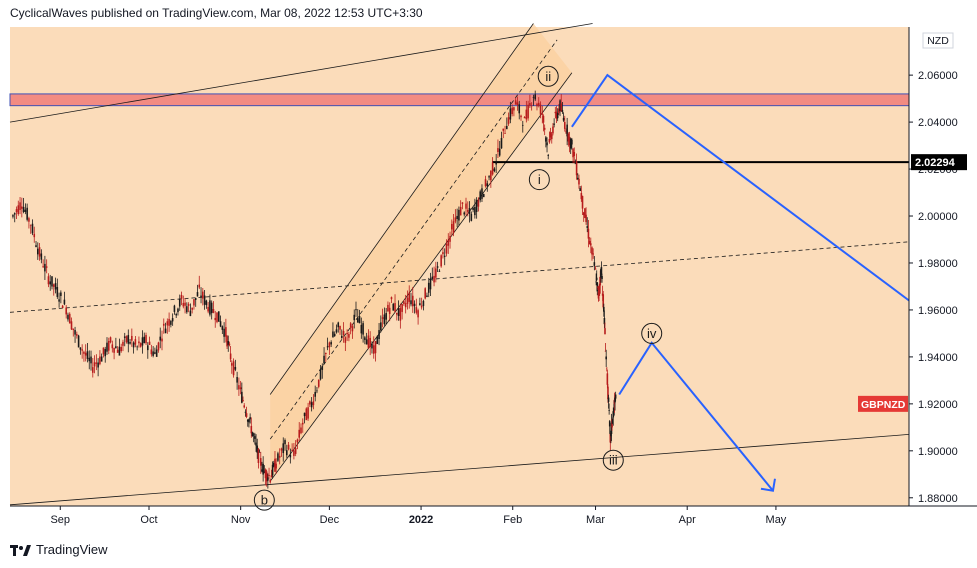 The height and width of the screenshot is (568, 977). I want to click on footer-brand-text: TradingView, so click(72, 549).